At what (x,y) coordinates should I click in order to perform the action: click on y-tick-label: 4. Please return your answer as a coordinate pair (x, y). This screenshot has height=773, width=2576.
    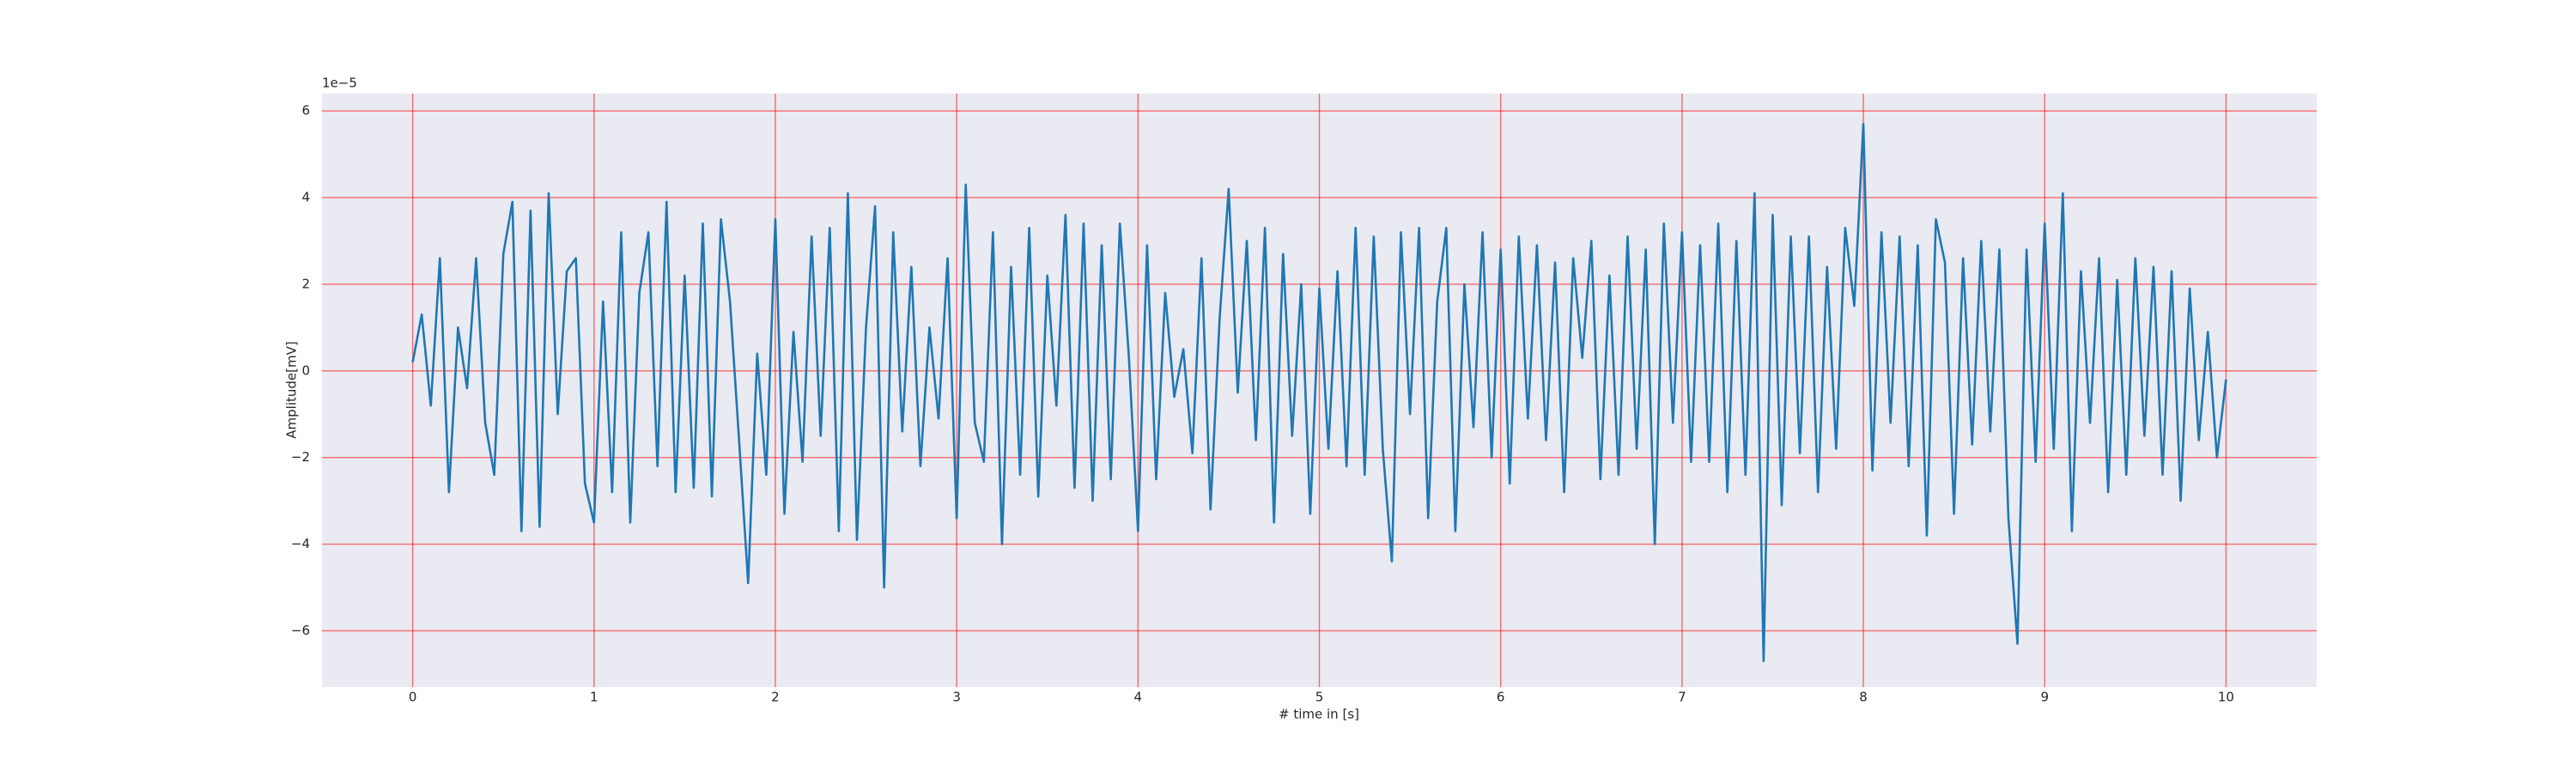
    Looking at the image, I should click on (305, 197).